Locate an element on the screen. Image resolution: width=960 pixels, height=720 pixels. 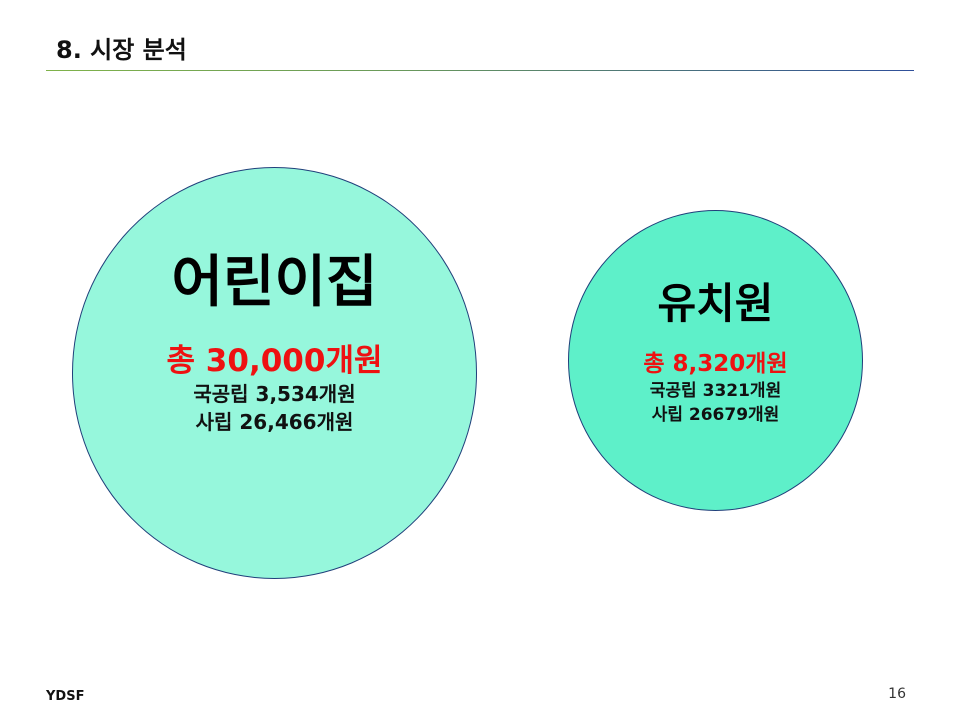
daycare-public-count: 국공립 3,534개원 is located at coordinates (274, 394).